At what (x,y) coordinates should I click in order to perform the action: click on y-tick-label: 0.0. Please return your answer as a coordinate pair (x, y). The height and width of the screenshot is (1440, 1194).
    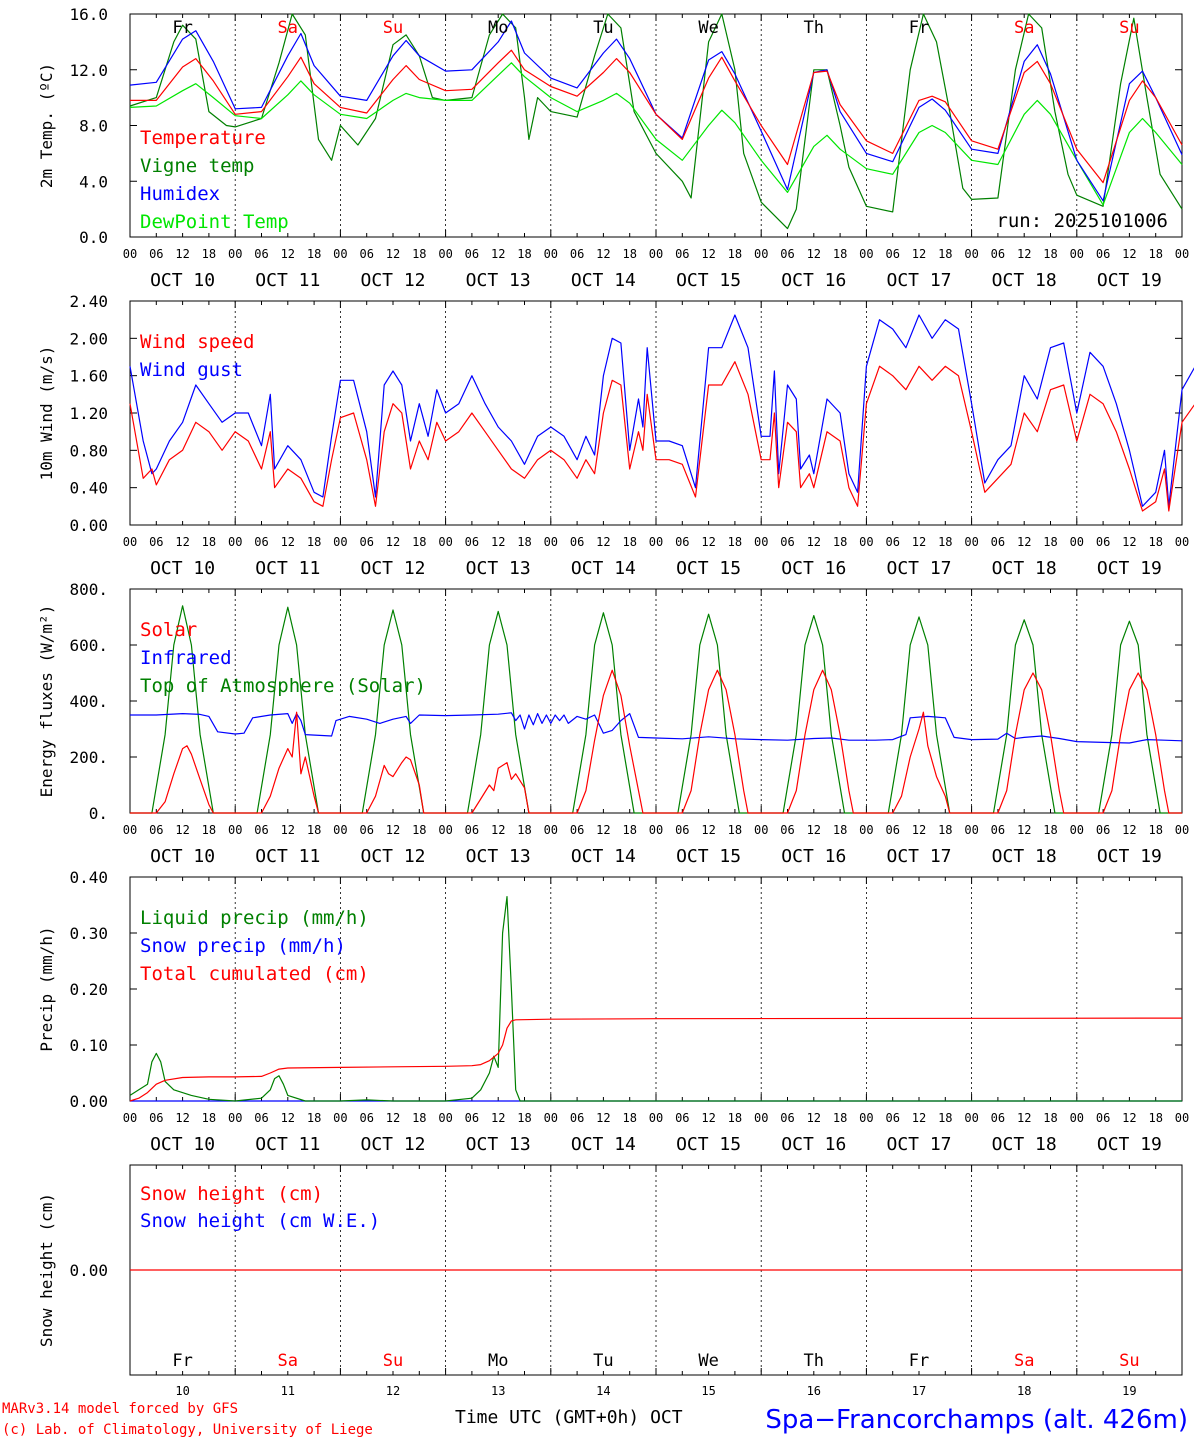
    Looking at the image, I should click on (93, 237).